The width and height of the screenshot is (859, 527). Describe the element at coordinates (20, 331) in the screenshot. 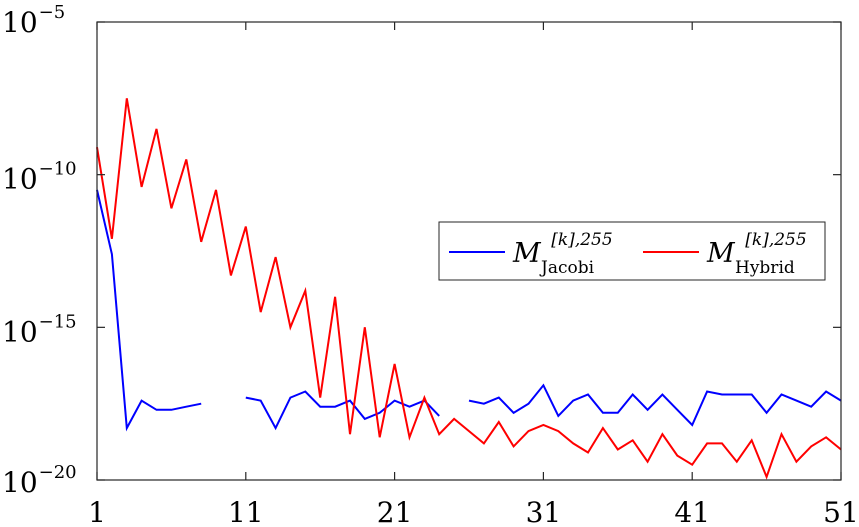

I see `y-tick-base-2: 10` at that location.